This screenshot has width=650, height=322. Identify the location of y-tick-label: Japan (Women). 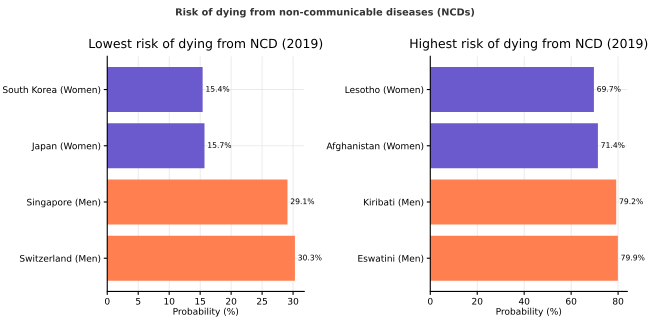
(65, 147).